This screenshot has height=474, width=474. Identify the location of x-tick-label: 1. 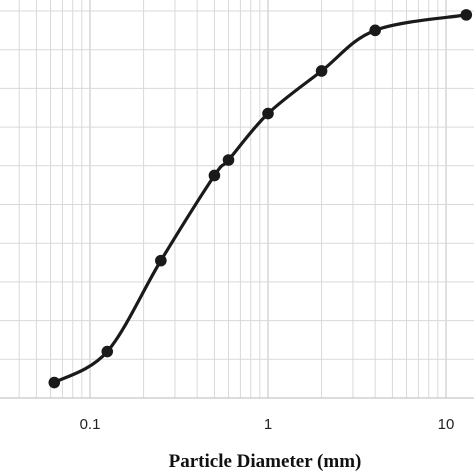
(268, 424).